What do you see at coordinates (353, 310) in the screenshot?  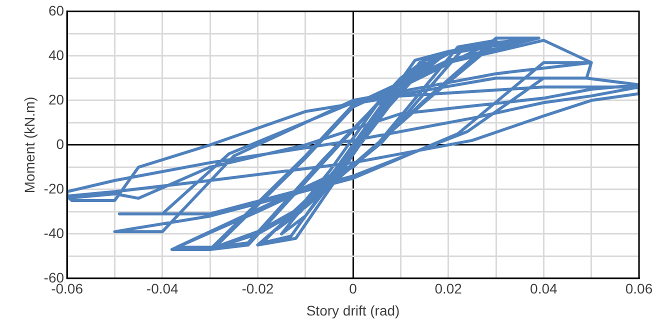 I see `x-axis-title: Story drift (rad)` at bounding box center [353, 310].